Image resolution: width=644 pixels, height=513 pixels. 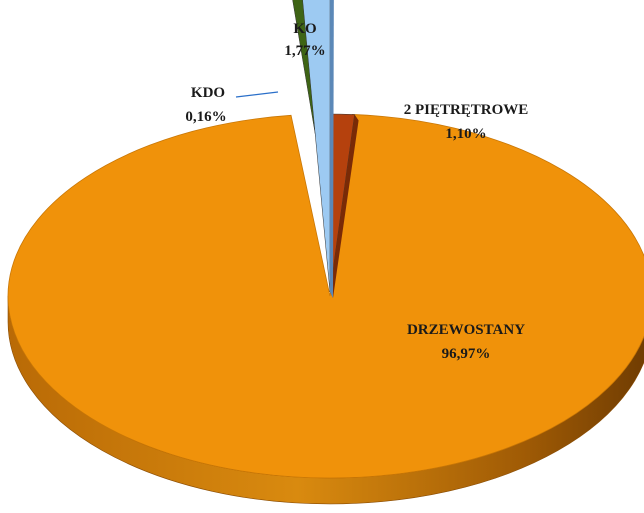 What do you see at coordinates (344, 206) in the screenshot?
I see `slice-edge-2-pietretrowe` at bounding box center [344, 206].